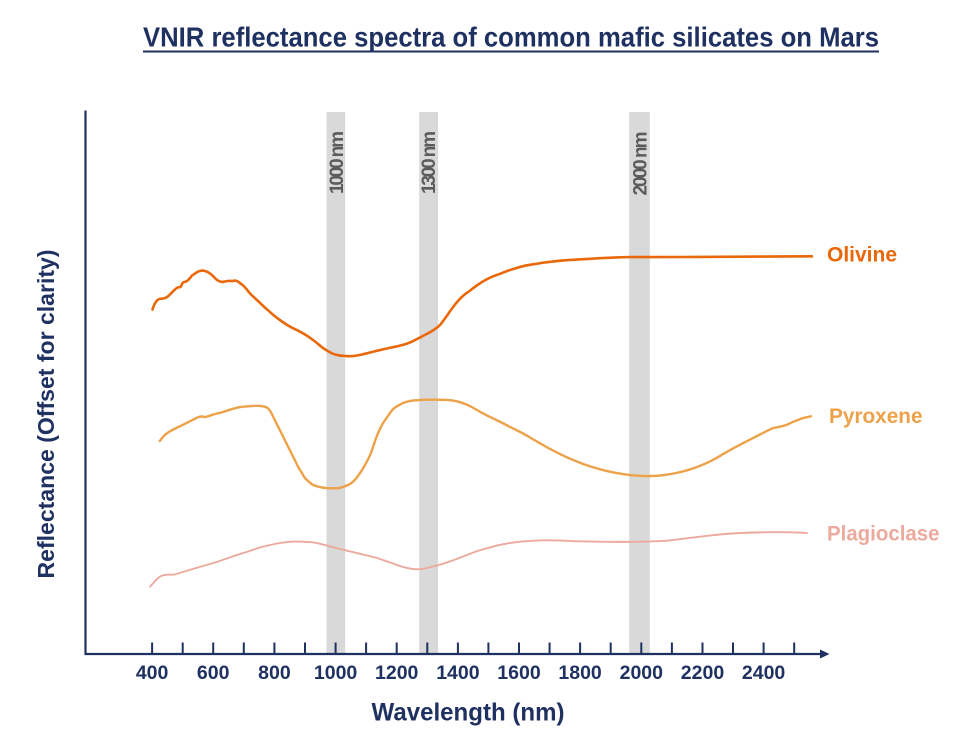 This screenshot has width=960, height=751. I want to click on svg-text: 2000 nm, so click(641, 164).